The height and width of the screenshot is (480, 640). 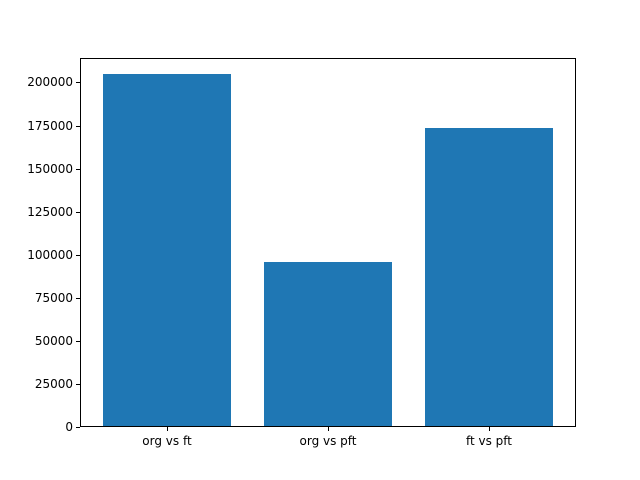 What do you see at coordinates (50, 212) in the screenshot?
I see `y-tick-label: 125000` at bounding box center [50, 212].